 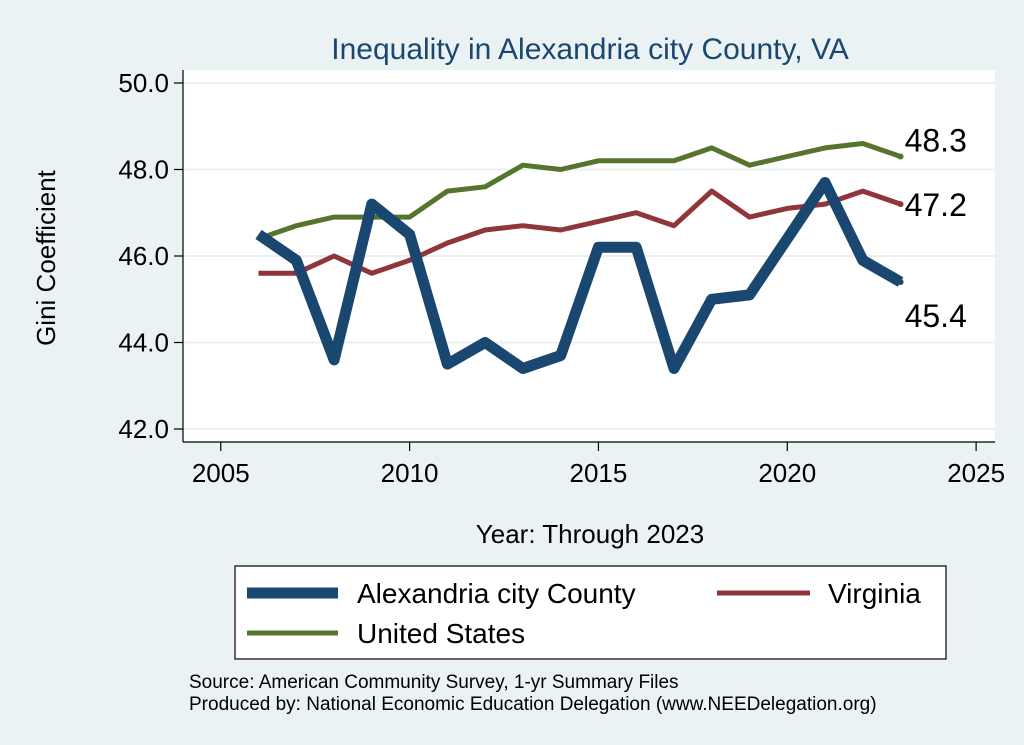 I want to click on x-tick-label: 2025, so click(x=976, y=473).